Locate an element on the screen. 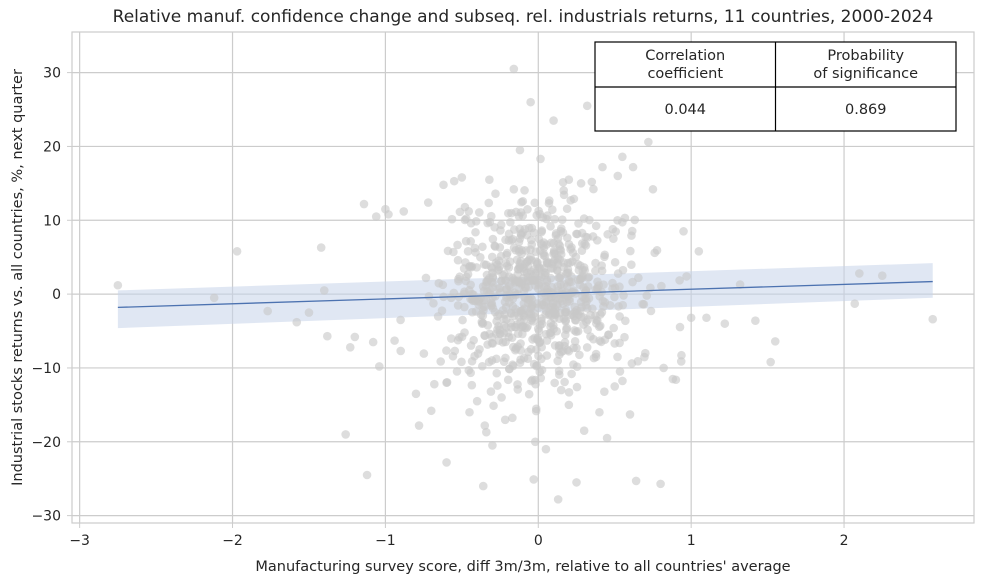 The height and width of the screenshot is (584, 984). table-header-line-1-1: of significance is located at coordinates (865, 74).